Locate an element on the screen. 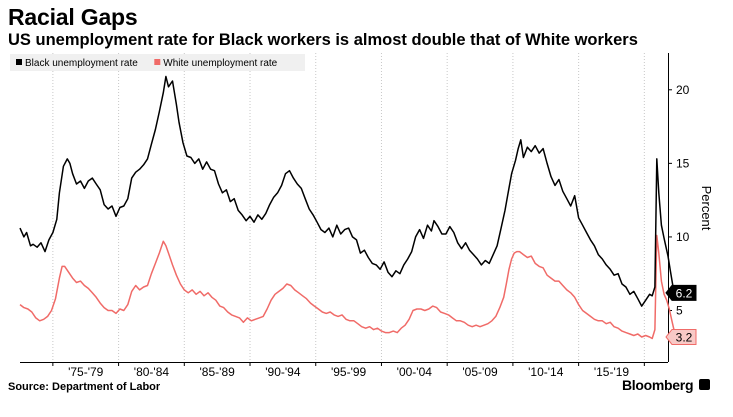 The width and height of the screenshot is (733, 417). end-value-labels: 6.2 3.2 is located at coordinates (681, 314).